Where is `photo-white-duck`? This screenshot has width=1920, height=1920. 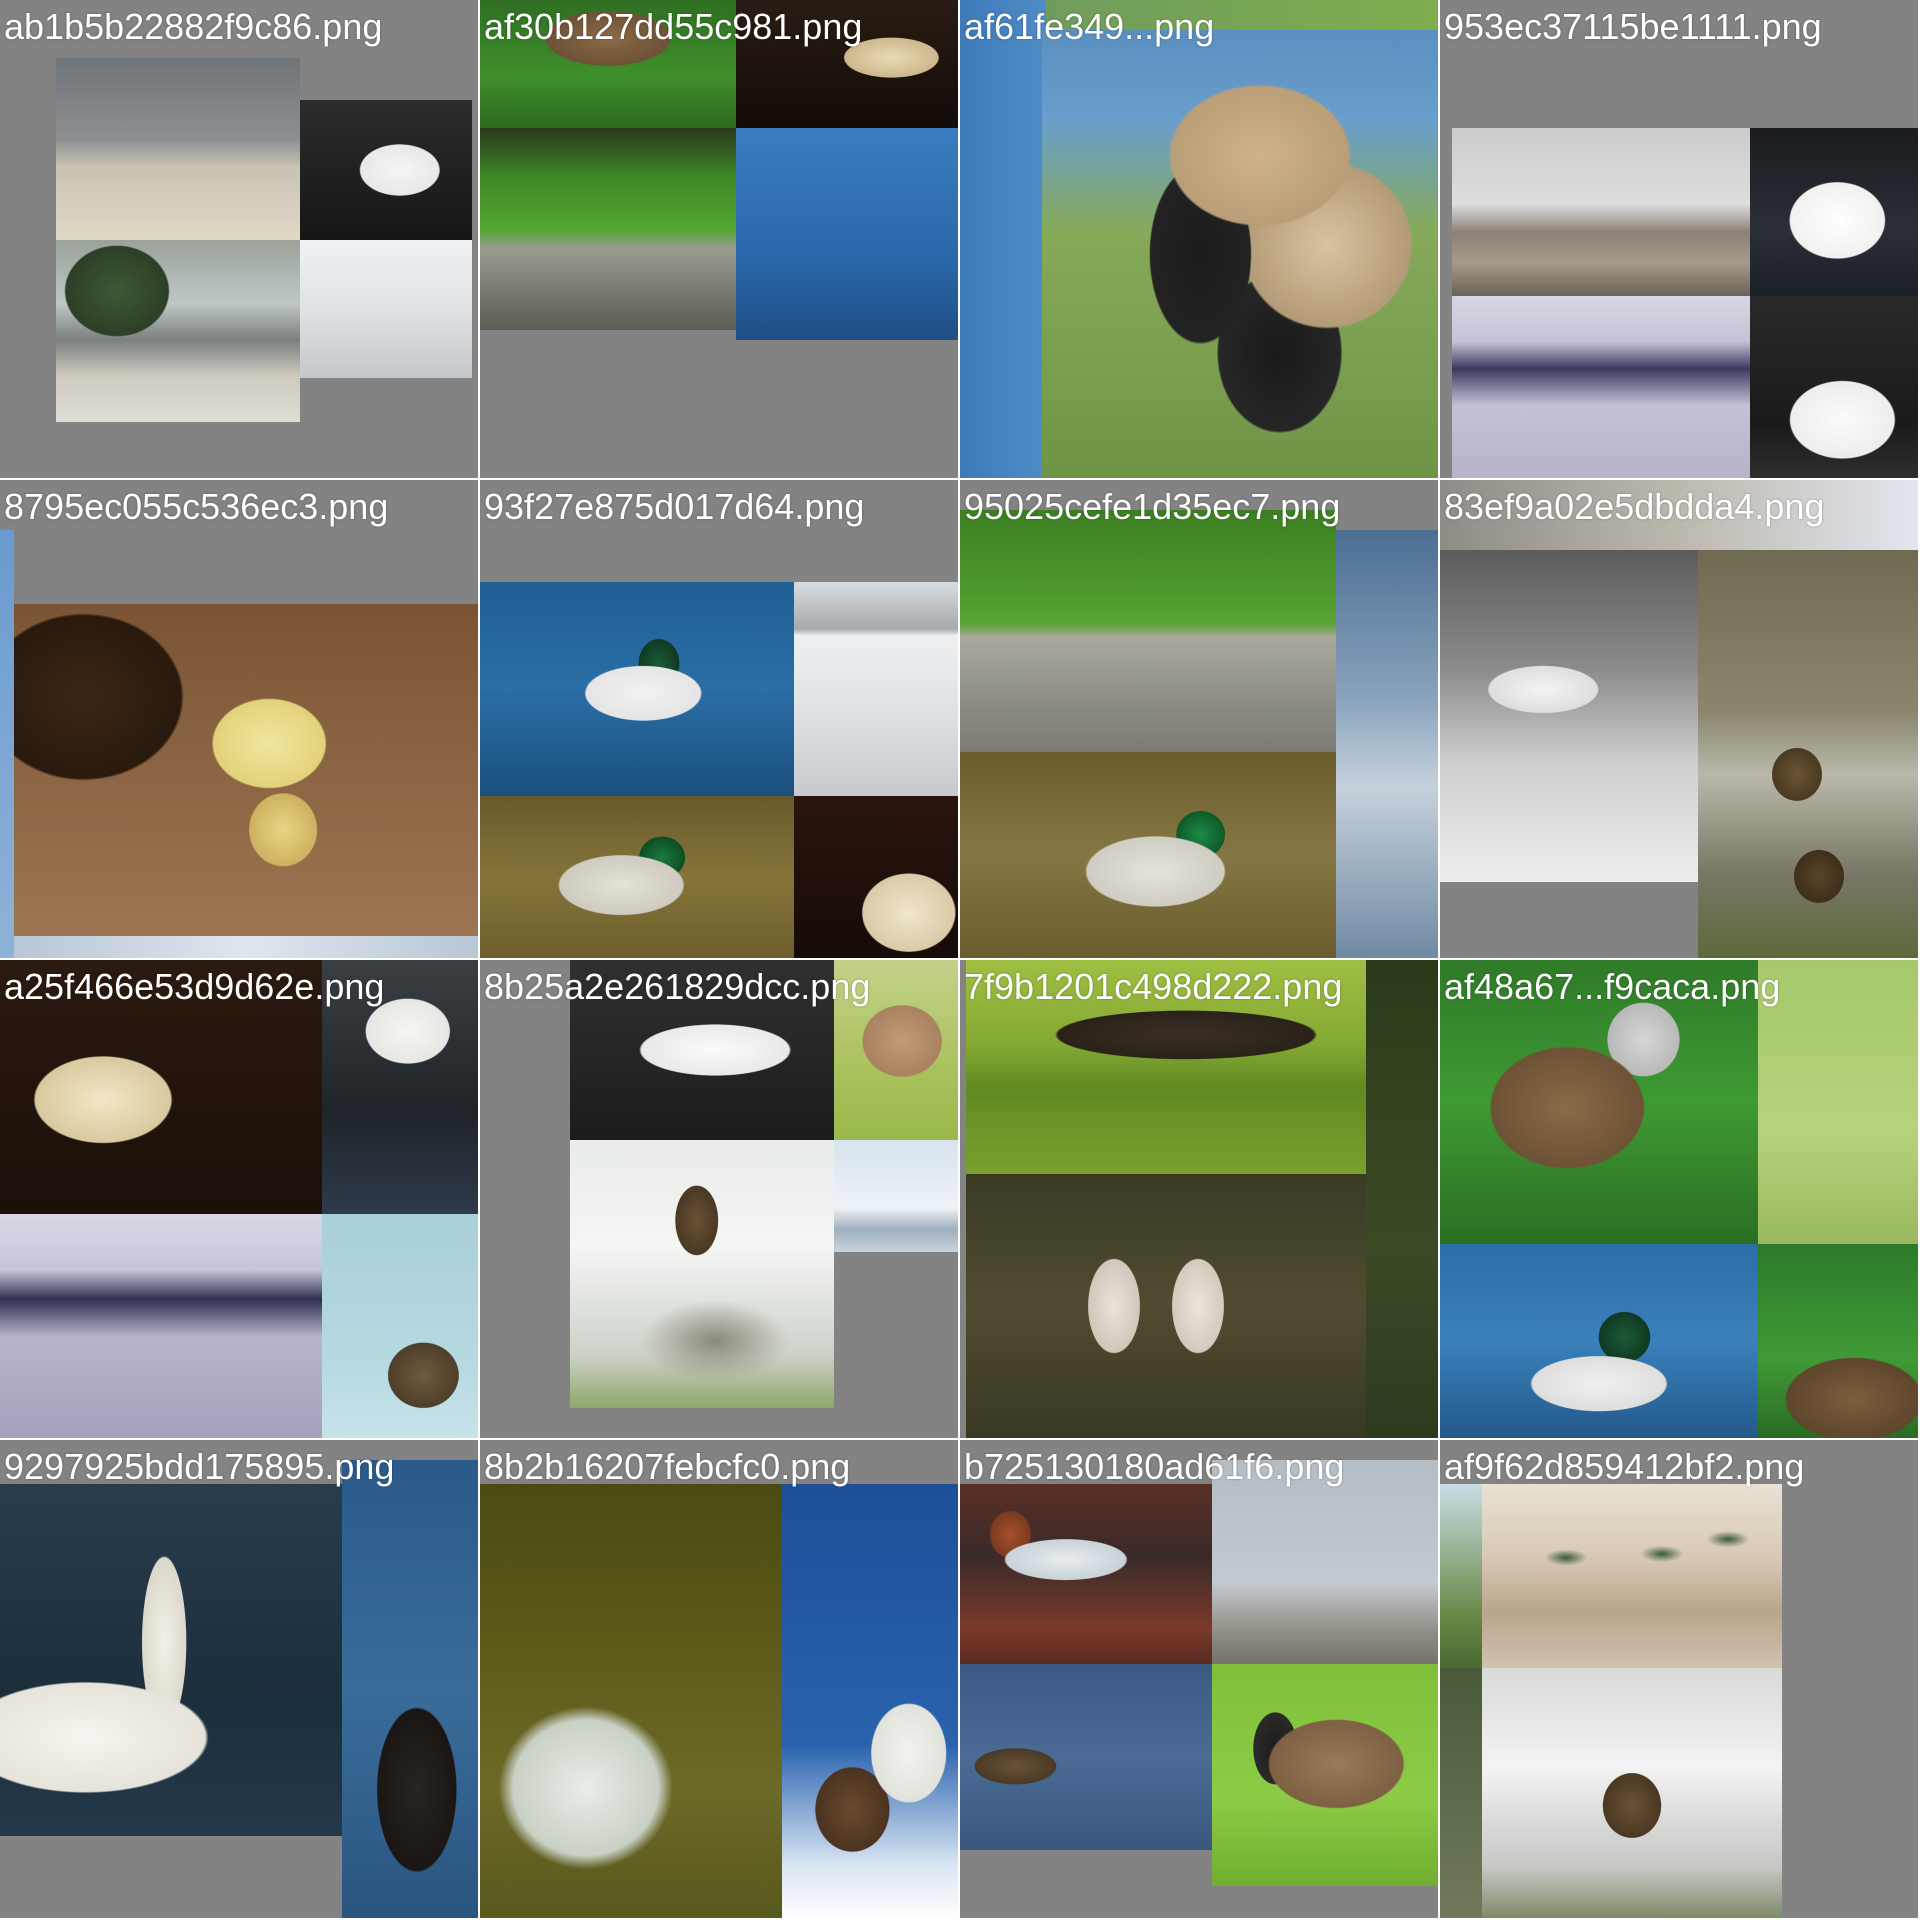 photo-white-duck is located at coordinates (1834, 387).